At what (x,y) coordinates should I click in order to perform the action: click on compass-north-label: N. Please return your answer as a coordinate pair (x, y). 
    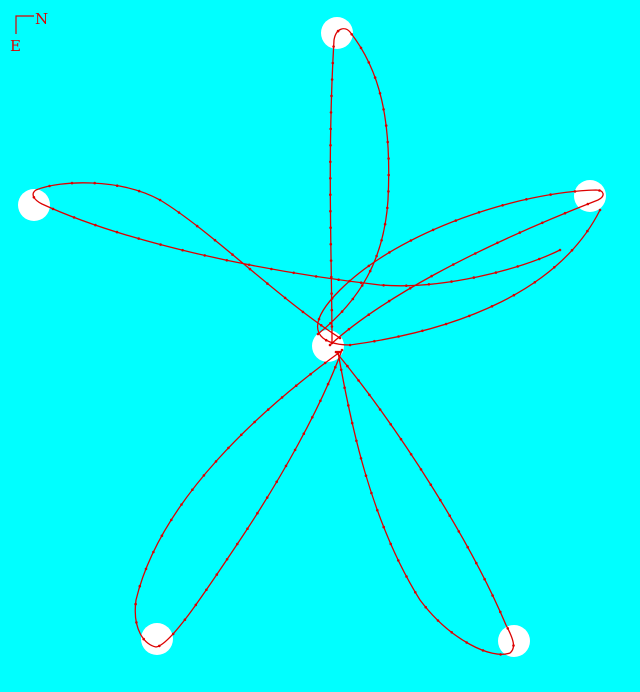
    Looking at the image, I should click on (41, 19).